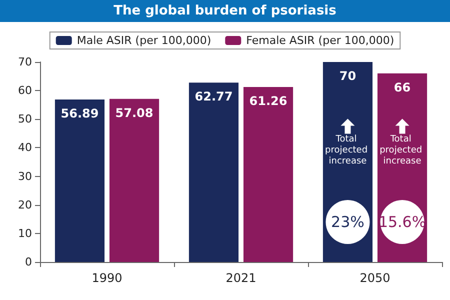 Image resolution: width=450 pixels, height=300 pixels. Describe the element at coordinates (134, 113) in the screenshot. I see `data-label: 57.08` at that location.